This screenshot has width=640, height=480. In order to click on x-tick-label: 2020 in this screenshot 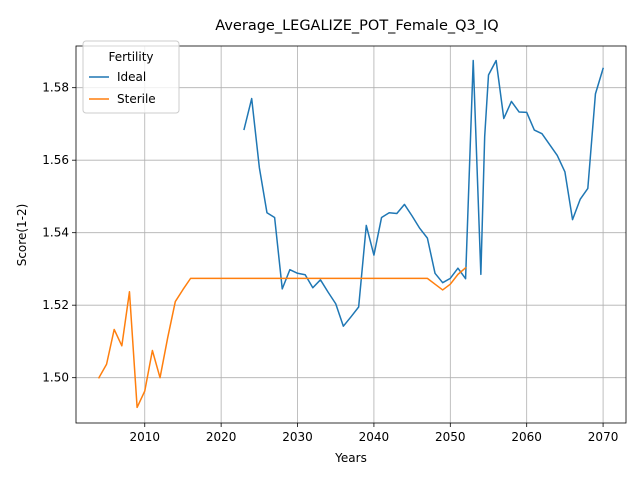, I will do `click(221, 437)`.